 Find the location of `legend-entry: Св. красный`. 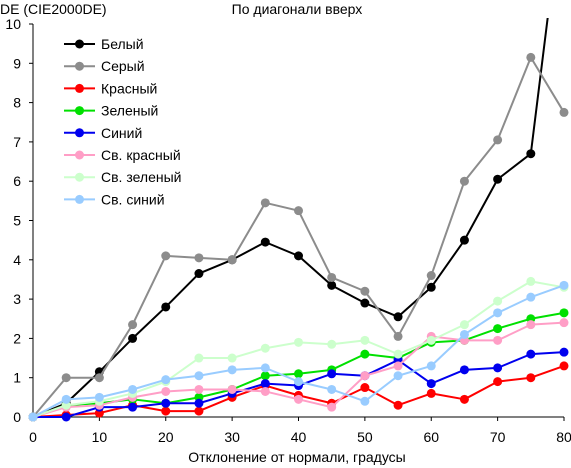

legend-entry: Св. красный is located at coordinates (122, 155).